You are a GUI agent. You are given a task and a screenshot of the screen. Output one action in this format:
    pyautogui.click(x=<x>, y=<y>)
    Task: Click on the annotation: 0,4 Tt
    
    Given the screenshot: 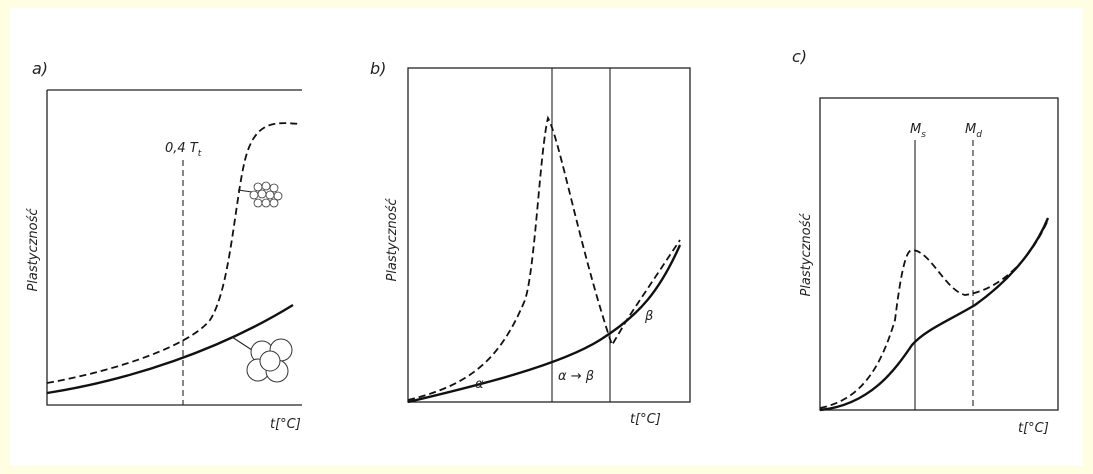 What is the action you would take?
    pyautogui.click(x=183, y=150)
    